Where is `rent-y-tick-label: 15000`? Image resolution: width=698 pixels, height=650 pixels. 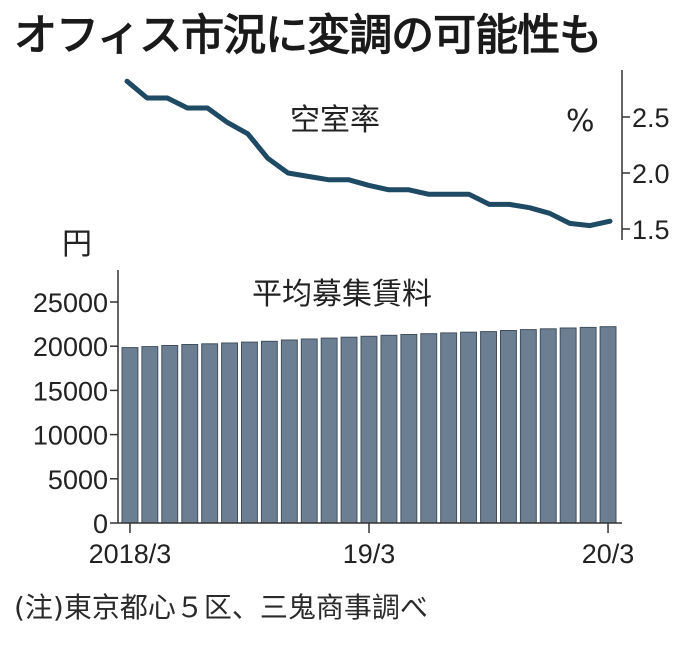 rent-y-tick-label: 15000 is located at coordinates (70, 391).